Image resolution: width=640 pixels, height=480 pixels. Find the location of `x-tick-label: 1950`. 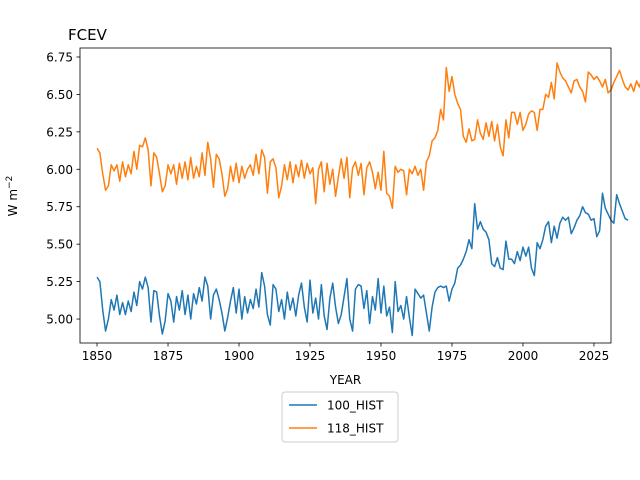

x-tick-label: 1950 is located at coordinates (381, 356).